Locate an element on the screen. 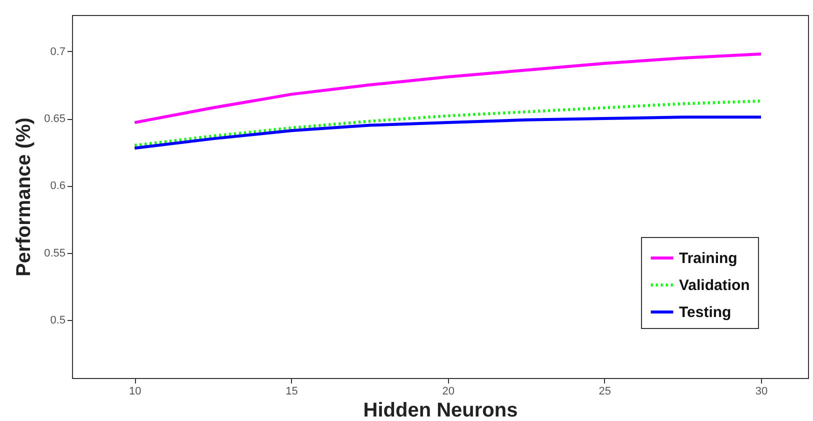 The width and height of the screenshot is (813, 421). y-tick-label: 0.7 is located at coordinates (58, 52).